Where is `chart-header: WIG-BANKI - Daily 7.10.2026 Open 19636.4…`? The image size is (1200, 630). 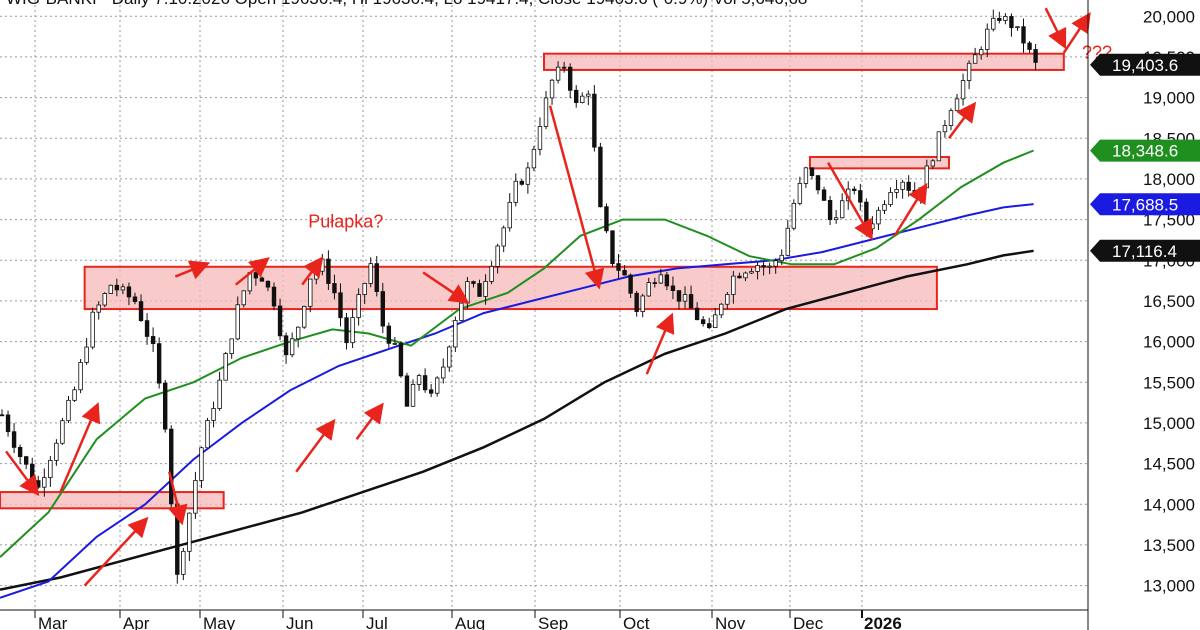 chart-header: WIG-BANKI - Daily 7.10.2026 Open 19636.4… is located at coordinates (406, 4).